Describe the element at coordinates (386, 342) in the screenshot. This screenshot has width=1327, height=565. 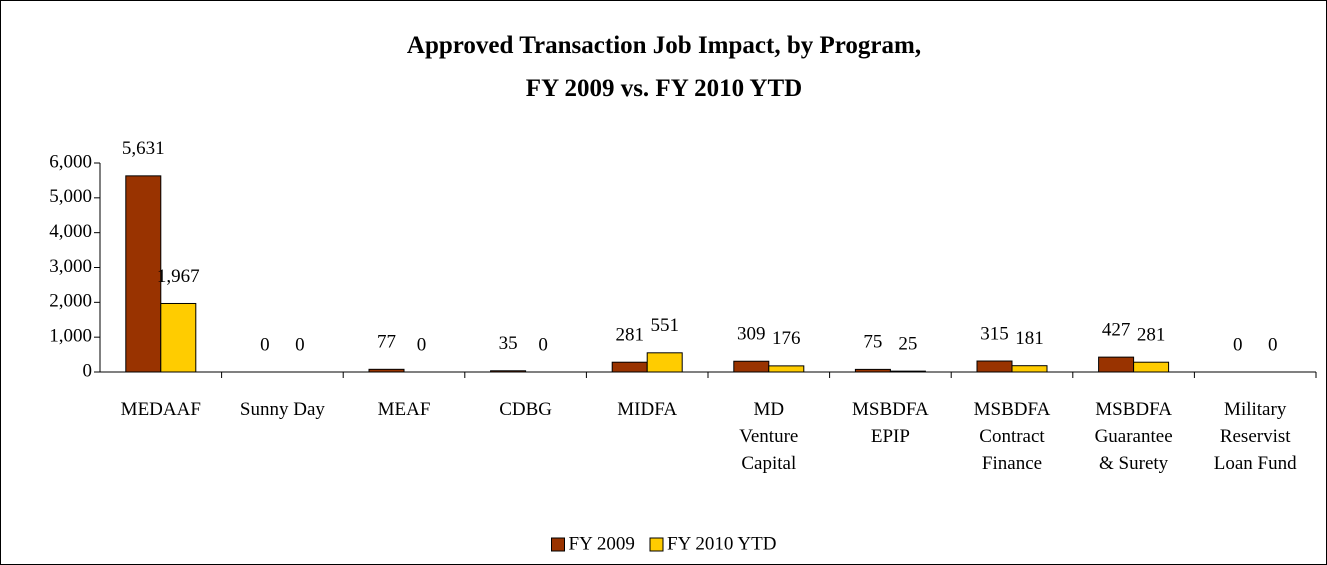
I see `value-label: 77` at that location.